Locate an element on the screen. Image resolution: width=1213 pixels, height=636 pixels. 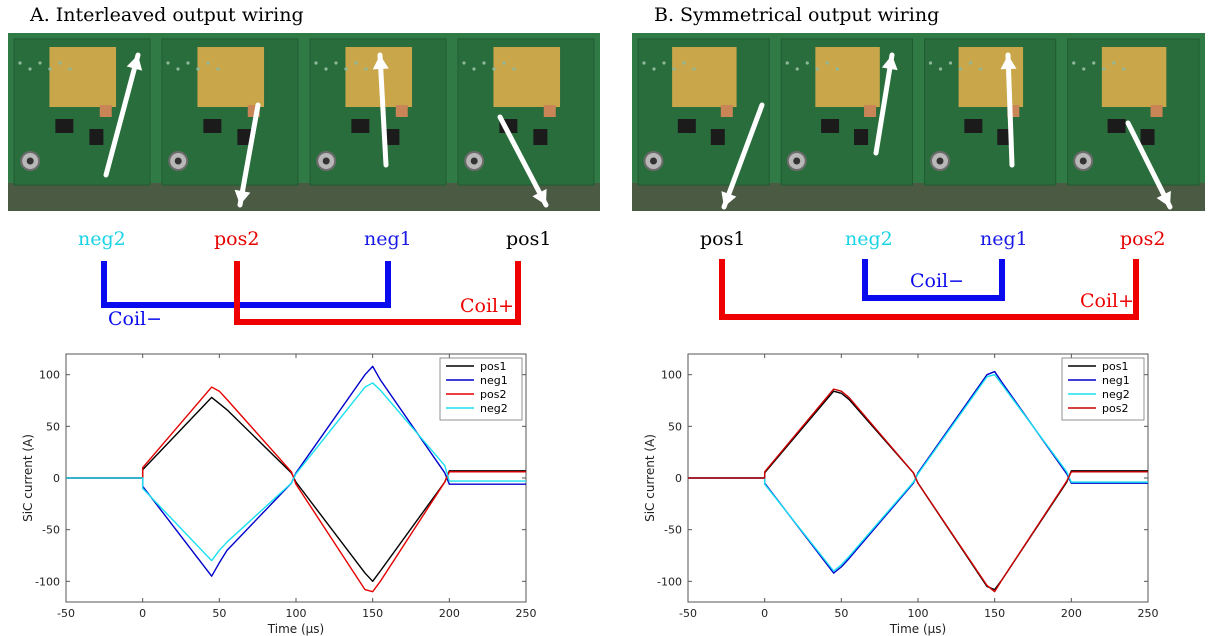
panel-b-coil-plus-wire is located at coordinates (929, 289).